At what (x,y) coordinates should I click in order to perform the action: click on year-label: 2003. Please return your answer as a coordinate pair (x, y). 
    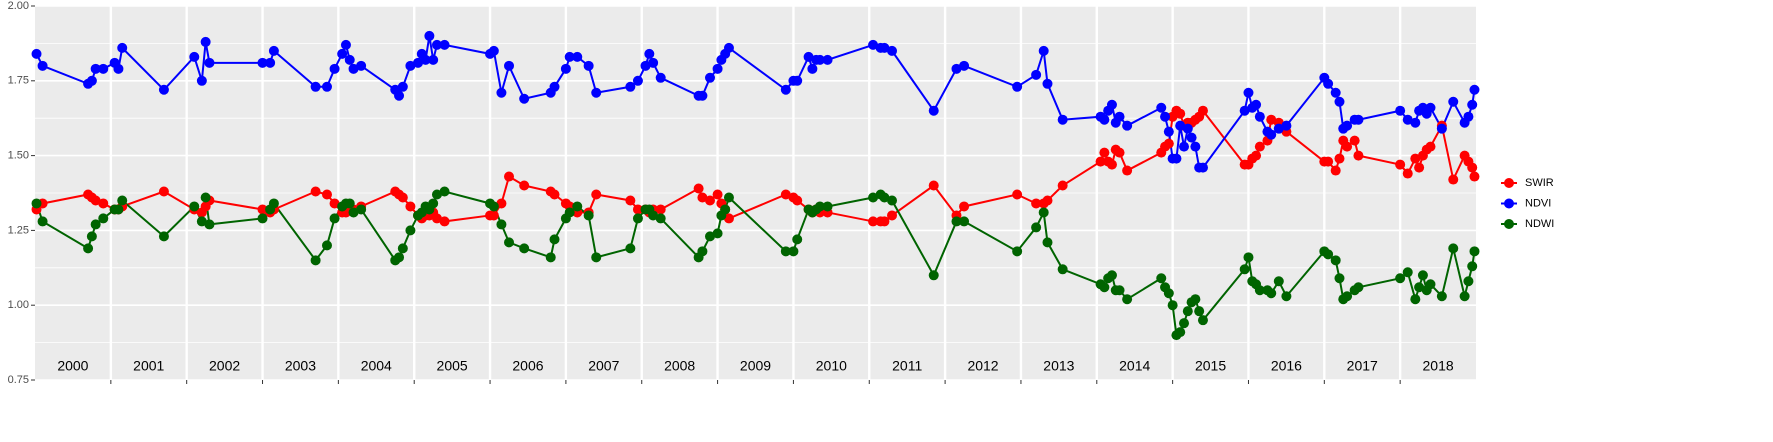
    Looking at the image, I should click on (300, 366).